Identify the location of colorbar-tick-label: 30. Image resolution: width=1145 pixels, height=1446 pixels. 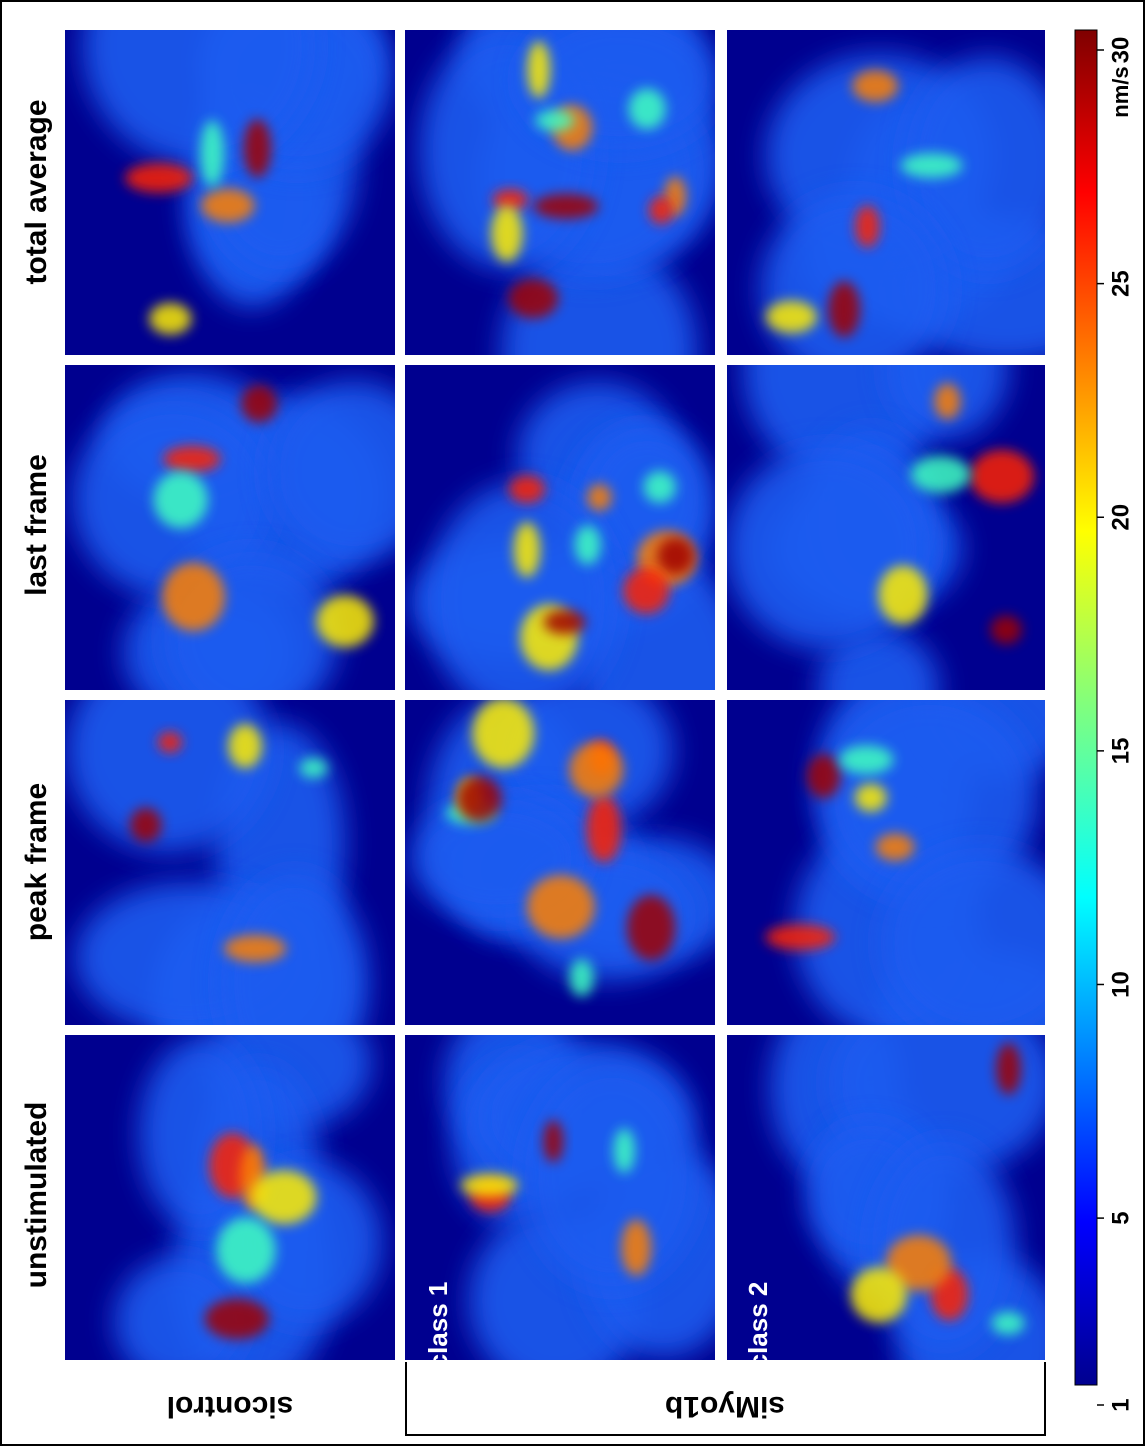
(1120, 50).